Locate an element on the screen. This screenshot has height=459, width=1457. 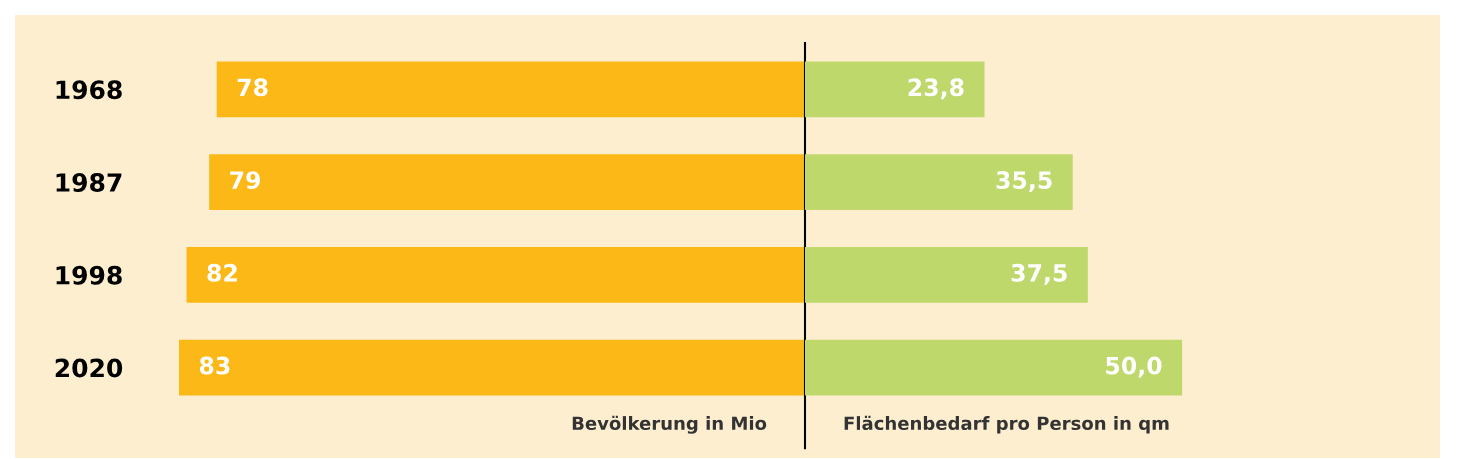
data-label: 79 is located at coordinates (245, 180).